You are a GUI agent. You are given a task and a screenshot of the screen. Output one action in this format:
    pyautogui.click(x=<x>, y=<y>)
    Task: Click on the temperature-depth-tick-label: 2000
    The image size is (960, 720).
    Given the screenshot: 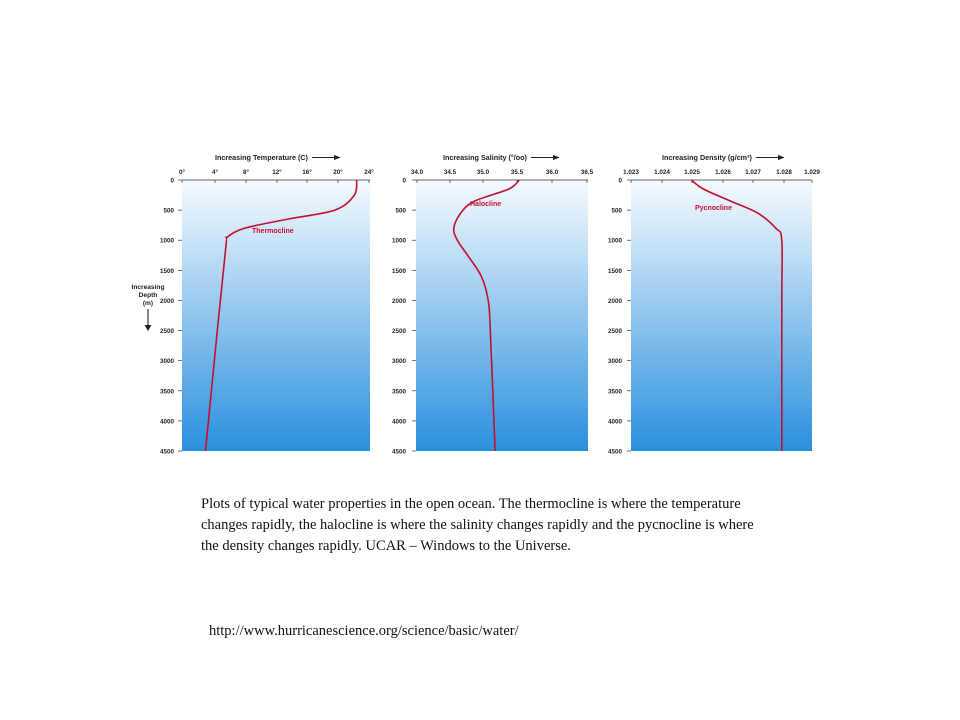 What is the action you would take?
    pyautogui.click(x=167, y=301)
    